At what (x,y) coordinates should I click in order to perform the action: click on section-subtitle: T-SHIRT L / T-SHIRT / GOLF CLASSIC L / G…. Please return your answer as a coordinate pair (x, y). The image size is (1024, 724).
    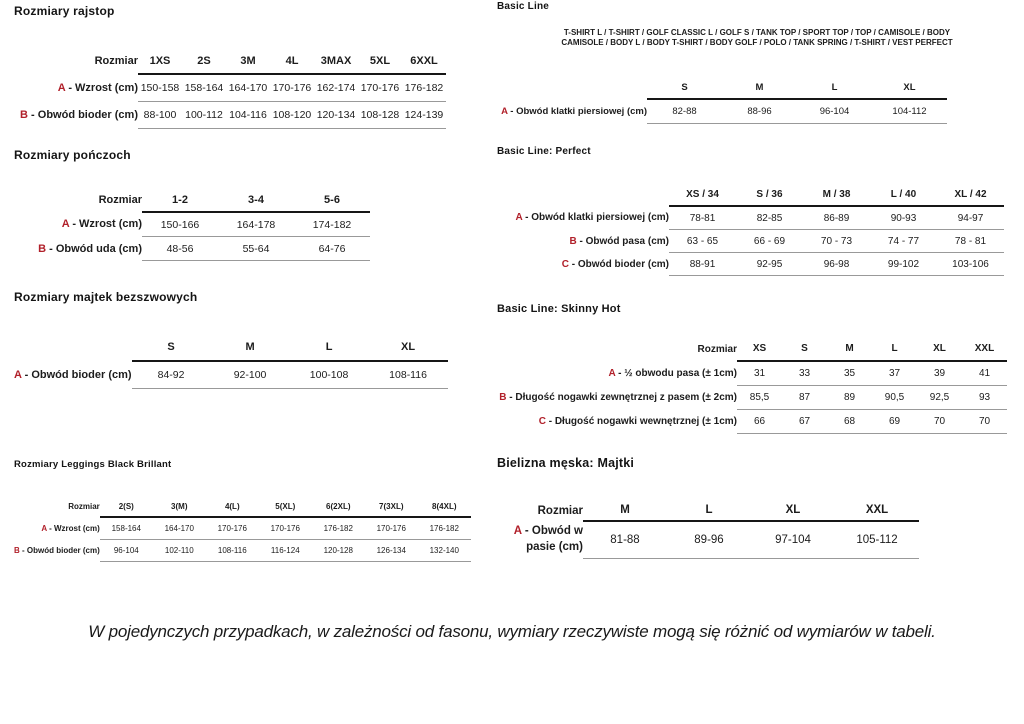
    Looking at the image, I should click on (757, 37).